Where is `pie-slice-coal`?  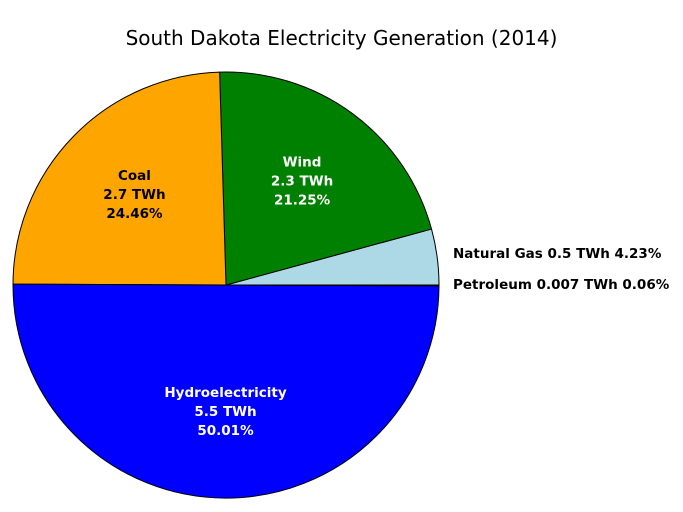 pie-slice-coal is located at coordinates (119, 178).